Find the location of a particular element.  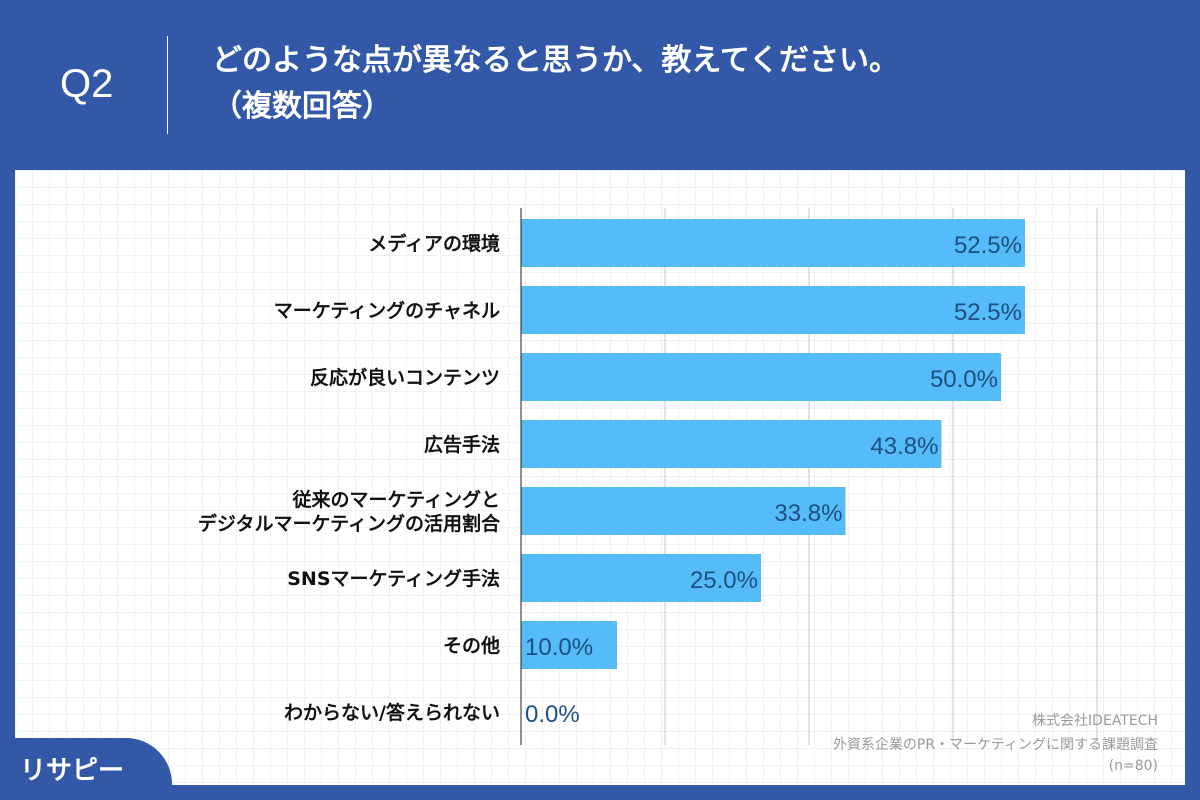

title-line-1: どのような点が異なると思うか、教えてください。 is located at coordinates (555, 60).